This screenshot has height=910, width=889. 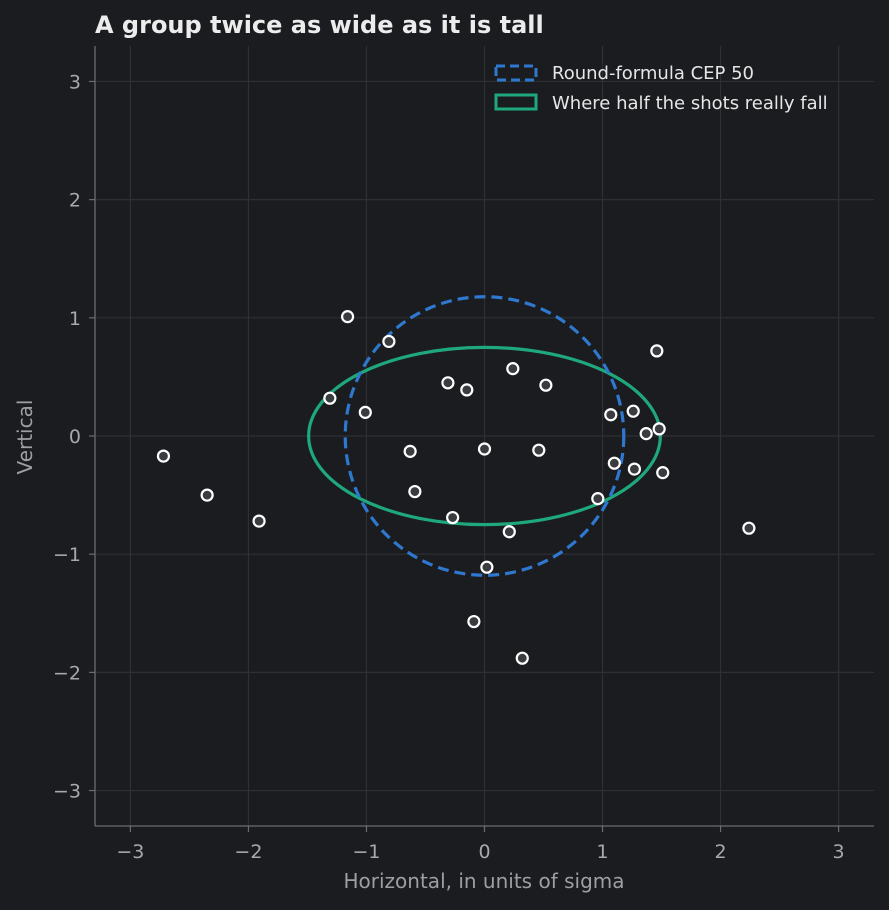 I want to click on y-tick-label: −1, so click(x=67, y=555).